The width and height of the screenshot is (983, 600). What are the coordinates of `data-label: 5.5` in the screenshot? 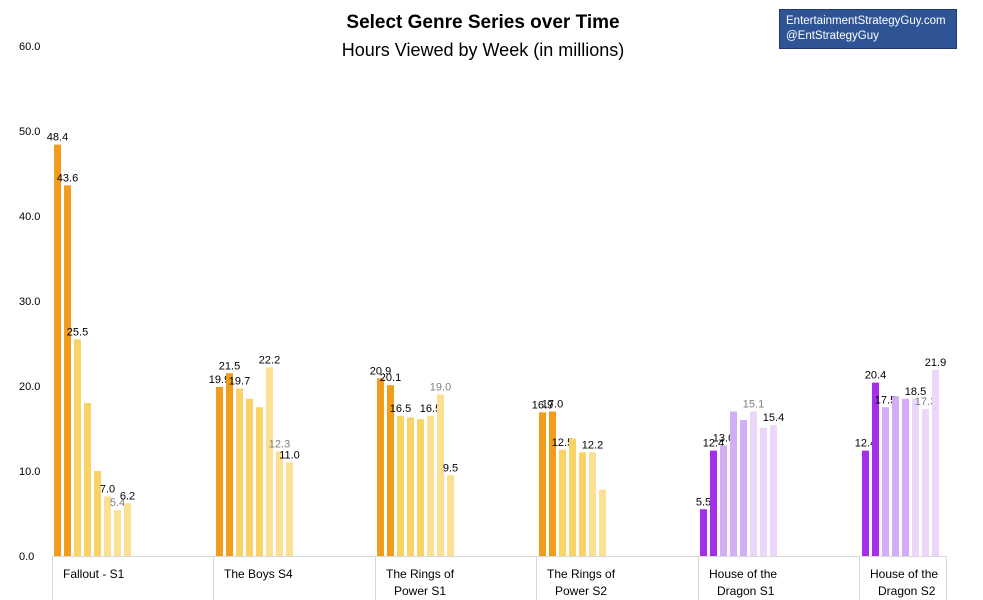 It's located at (703, 502).